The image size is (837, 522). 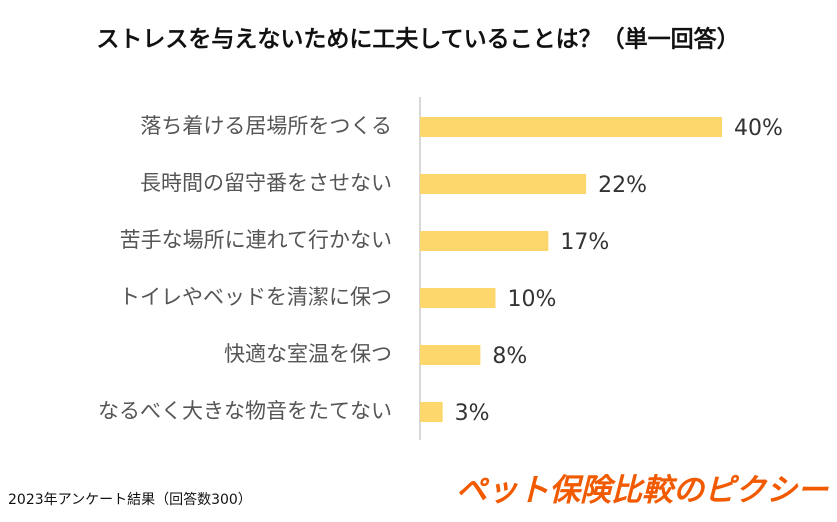 What do you see at coordinates (255, 297) in the screenshot?
I see `category-label: トイレやベッドを清潔に保つ` at bounding box center [255, 297].